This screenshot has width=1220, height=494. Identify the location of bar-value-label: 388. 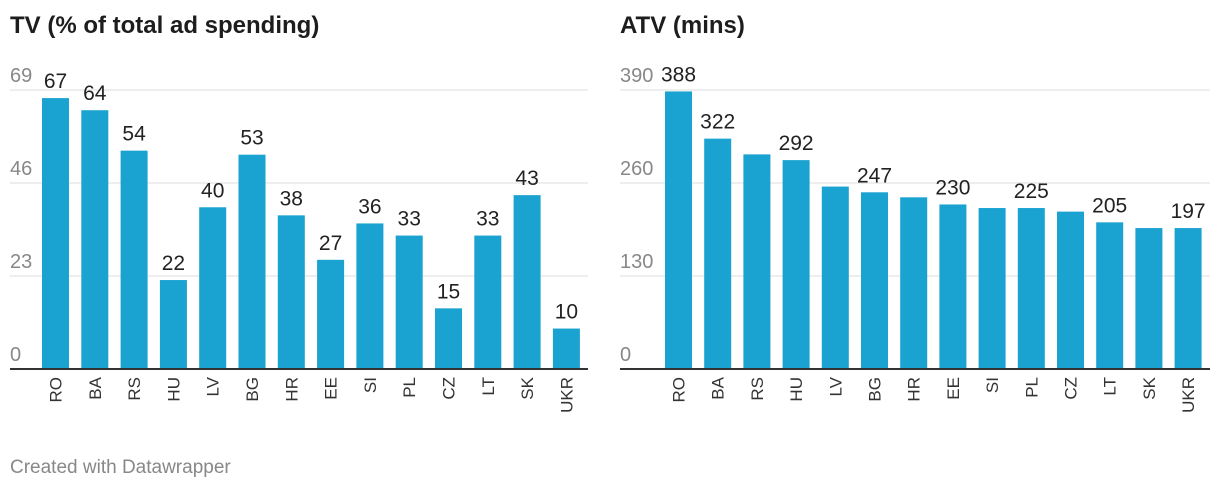
(678, 74).